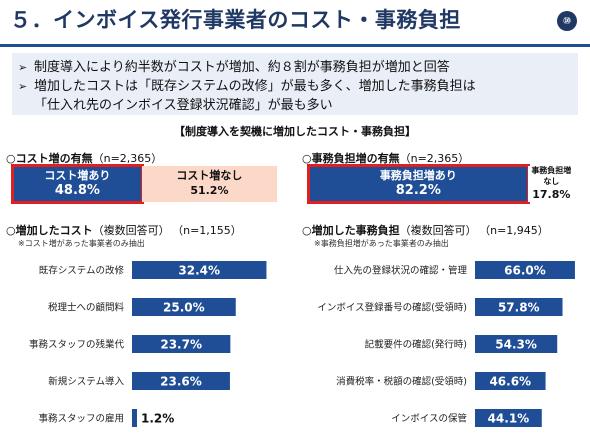 The image size is (590, 441). Describe the element at coordinates (401, 271) in the screenshot. I see `category-label: 仕入先の登録状況の確認・管理` at that location.